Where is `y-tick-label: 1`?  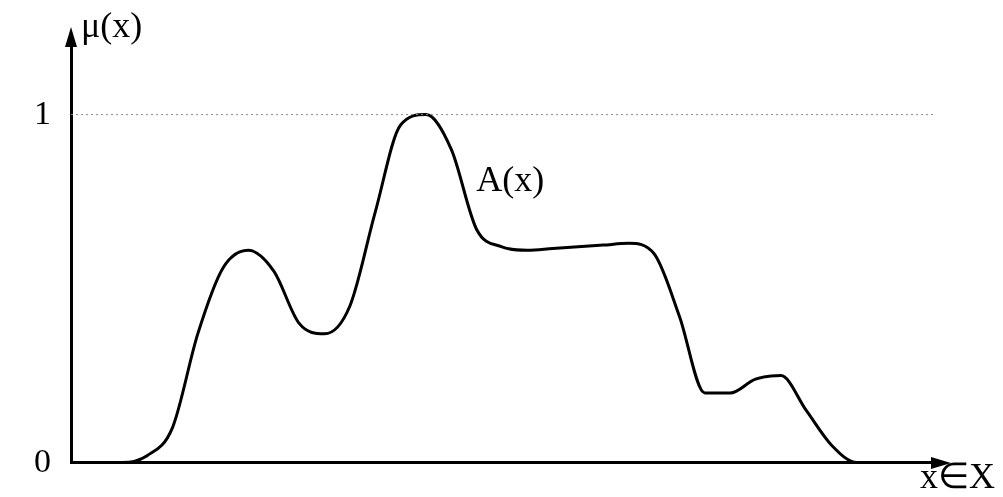 y-tick-label: 1 is located at coordinates (42, 112).